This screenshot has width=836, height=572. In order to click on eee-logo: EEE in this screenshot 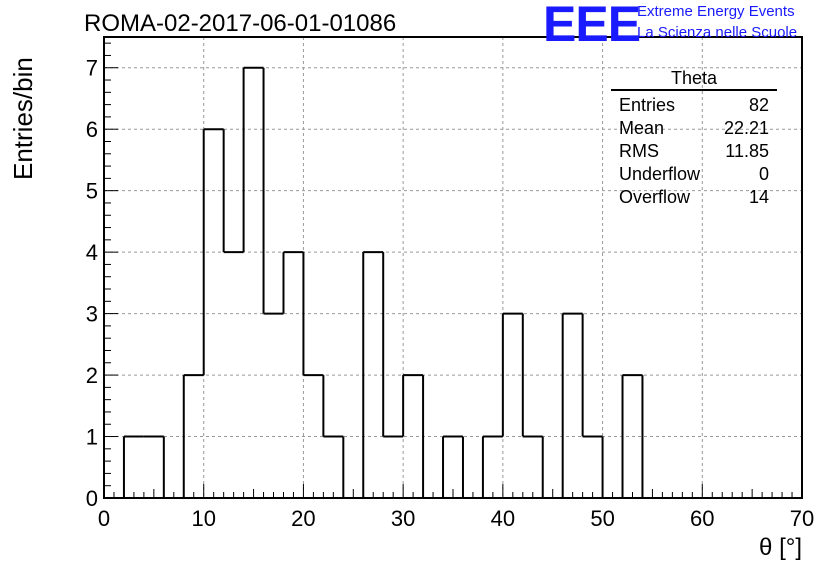, I will do `click(592, 26)`.